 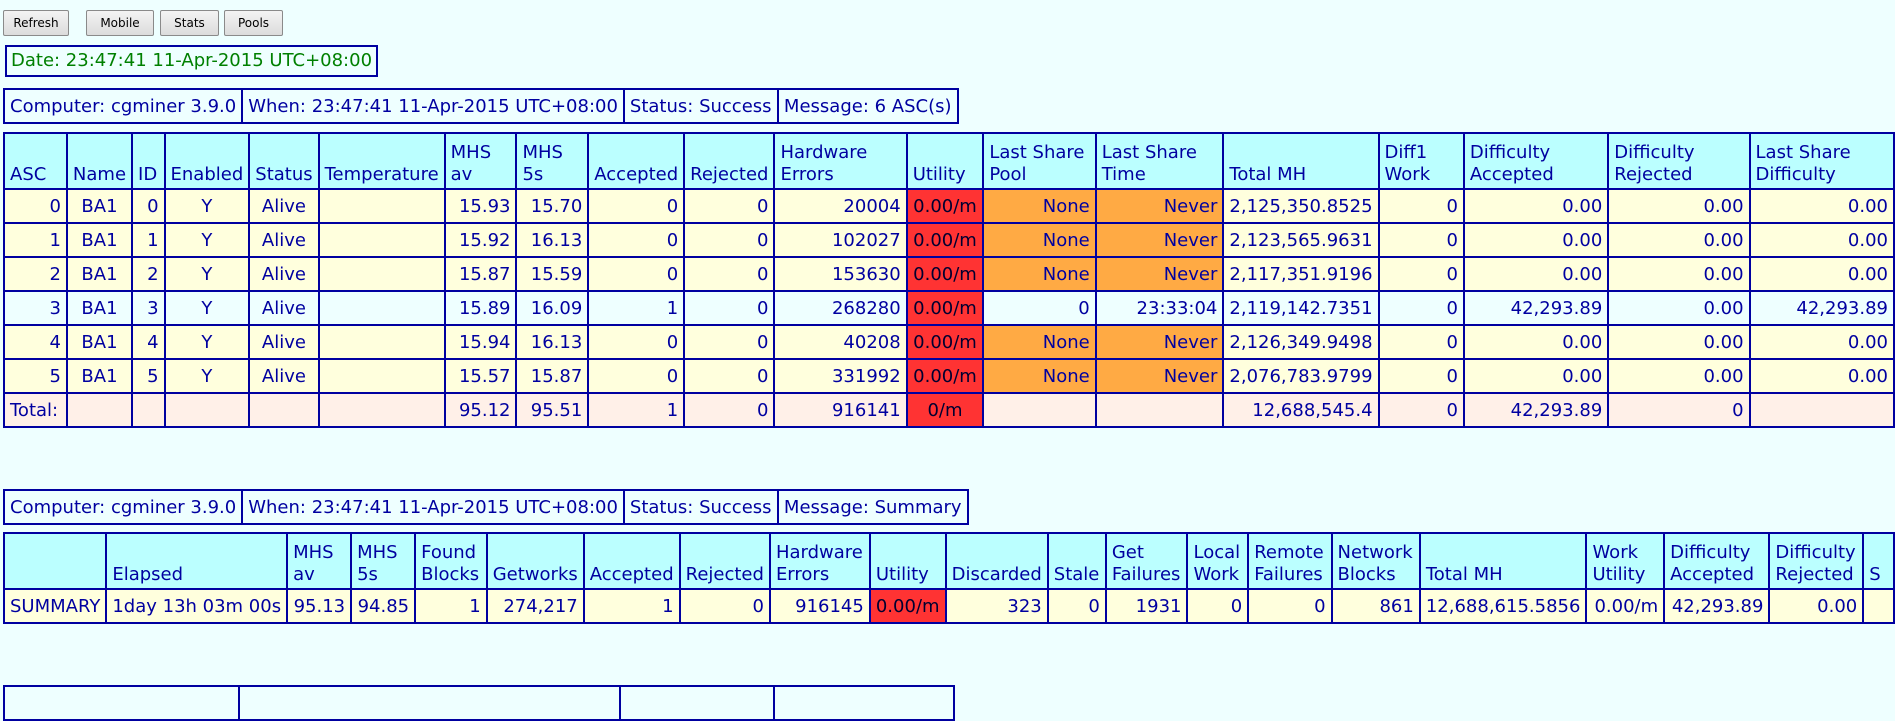 I want to click on table-cell: 95.51, so click(x=552, y=410).